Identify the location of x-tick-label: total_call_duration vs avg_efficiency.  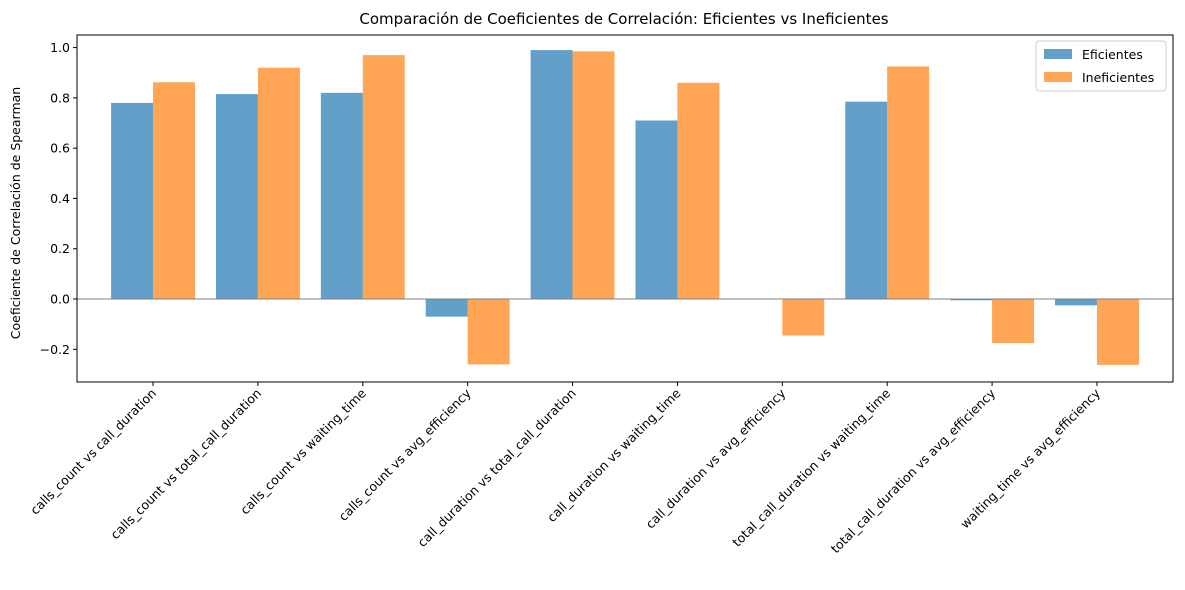
(913, 470).